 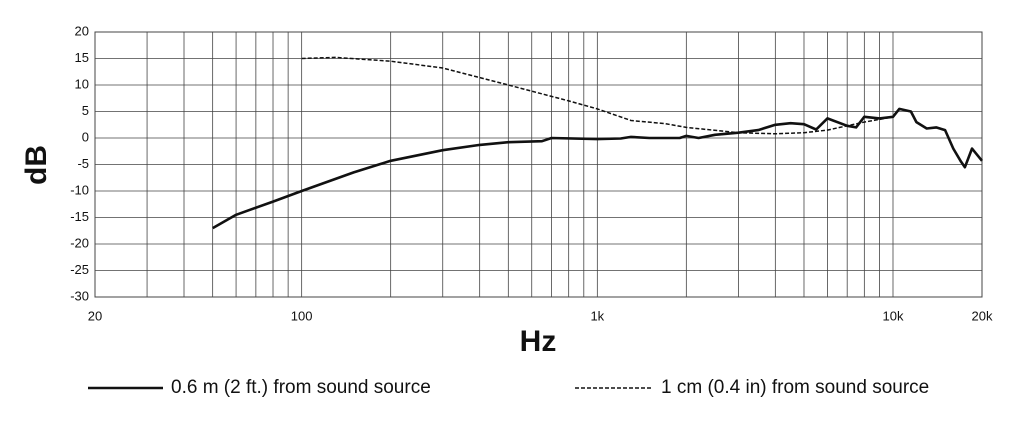 I want to click on x-tick-label: 20, so click(x=95, y=315).